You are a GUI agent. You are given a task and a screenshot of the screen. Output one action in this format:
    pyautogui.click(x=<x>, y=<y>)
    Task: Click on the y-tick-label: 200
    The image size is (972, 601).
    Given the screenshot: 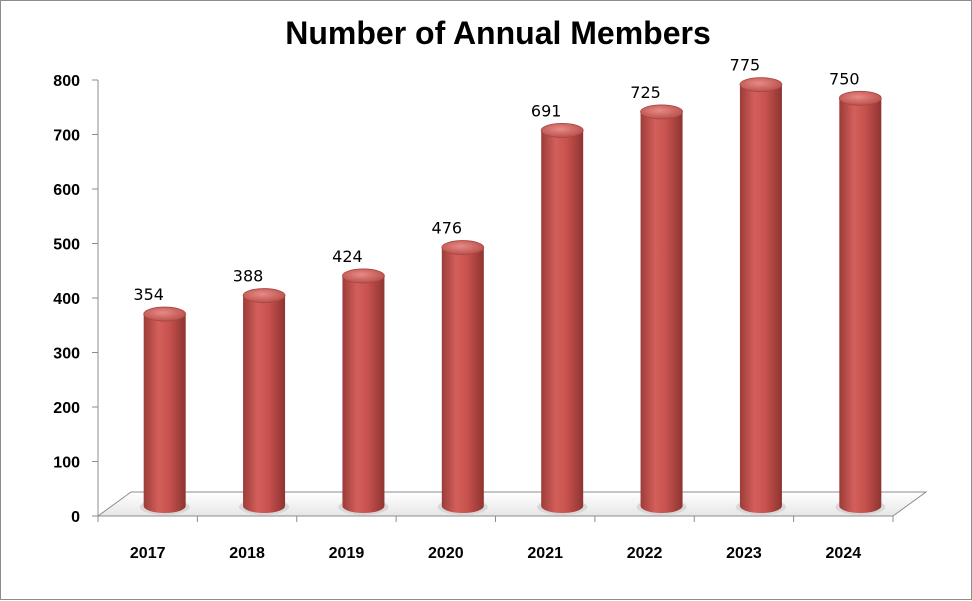 What is the action you would take?
    pyautogui.click(x=66, y=408)
    